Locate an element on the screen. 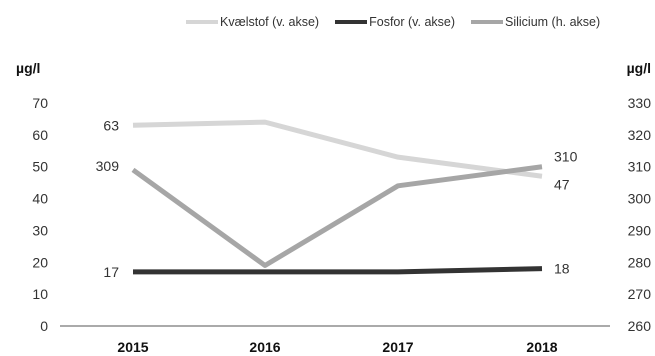 The image size is (655, 356). data-label: 18 is located at coordinates (562, 269).